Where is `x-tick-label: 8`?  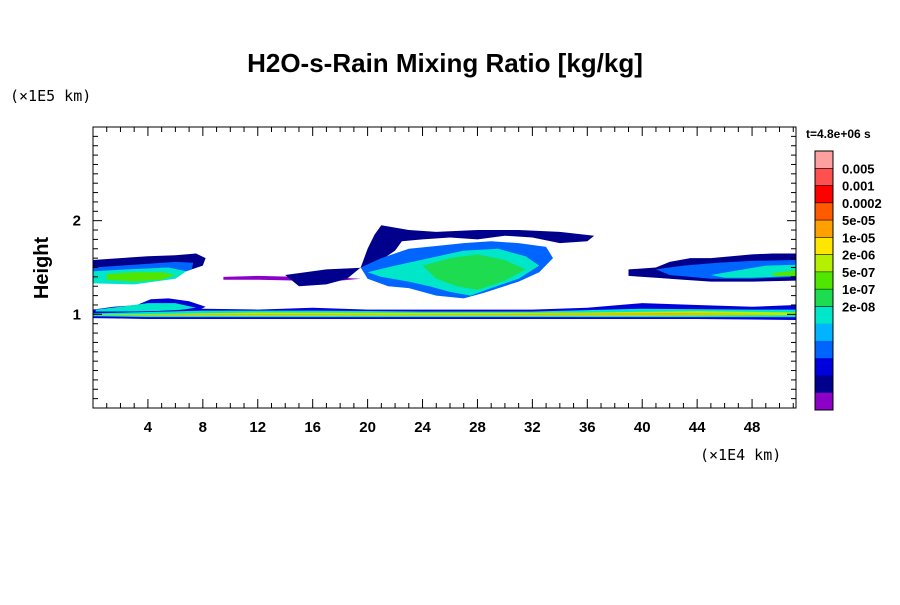 x-tick-label: 8 is located at coordinates (203, 427).